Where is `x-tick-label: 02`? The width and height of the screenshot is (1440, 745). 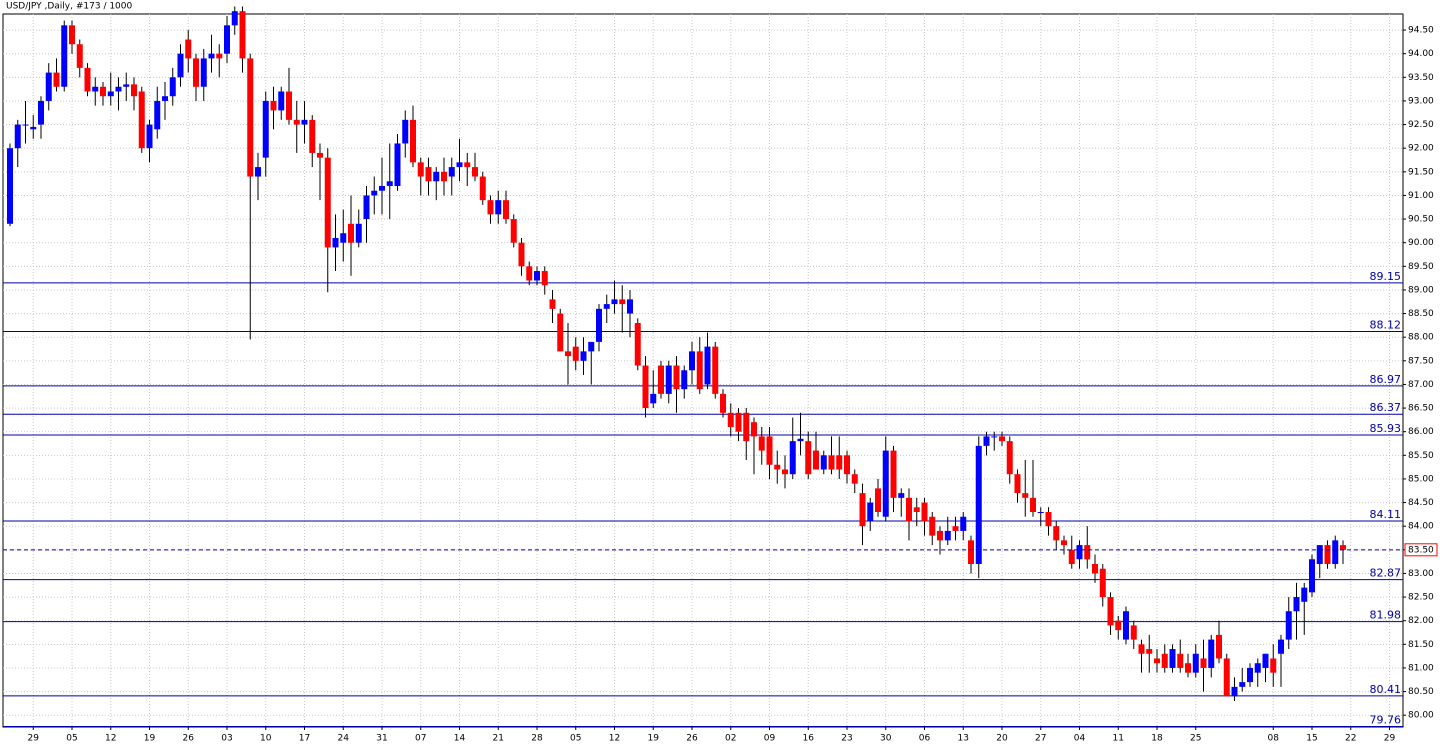 x-tick-label: 02 is located at coordinates (730, 739).